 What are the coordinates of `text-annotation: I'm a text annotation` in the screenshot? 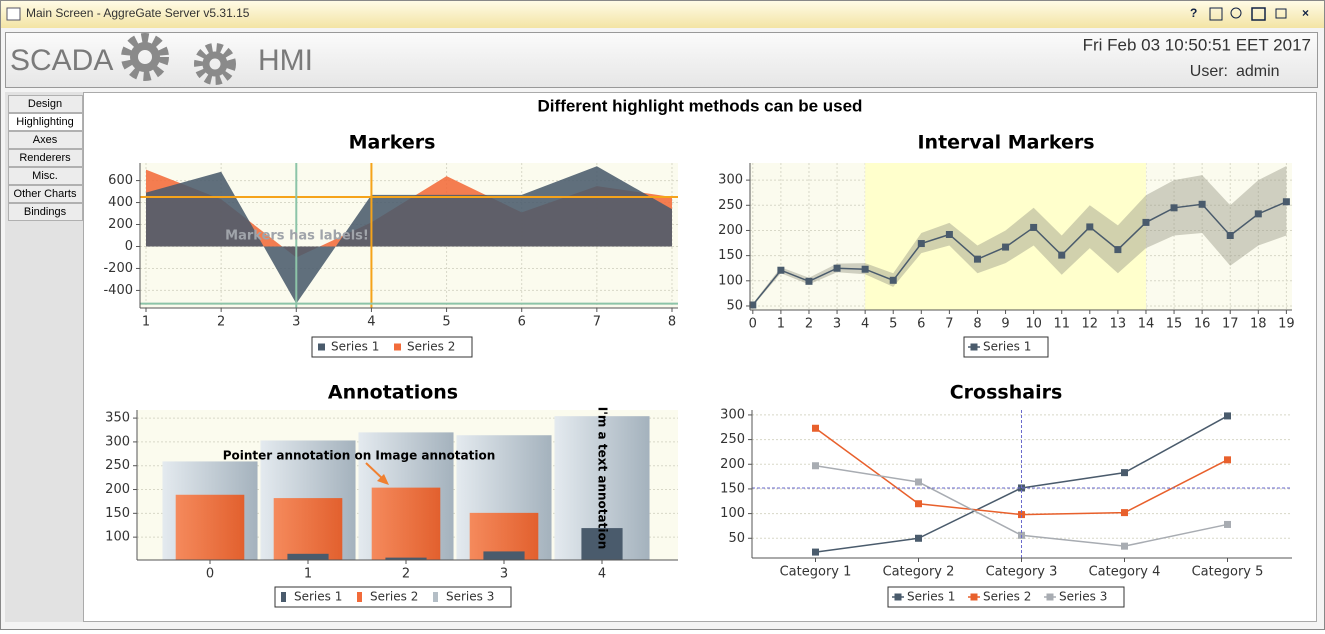 It's located at (603, 478).